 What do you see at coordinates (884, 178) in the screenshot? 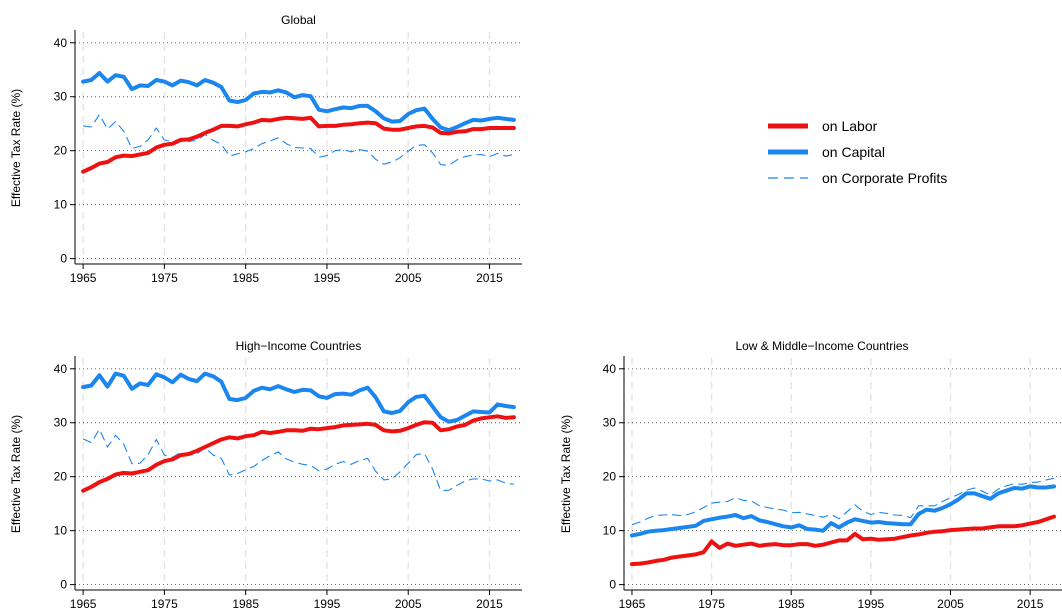
I see `legend-label: on Corporate Profits` at bounding box center [884, 178].